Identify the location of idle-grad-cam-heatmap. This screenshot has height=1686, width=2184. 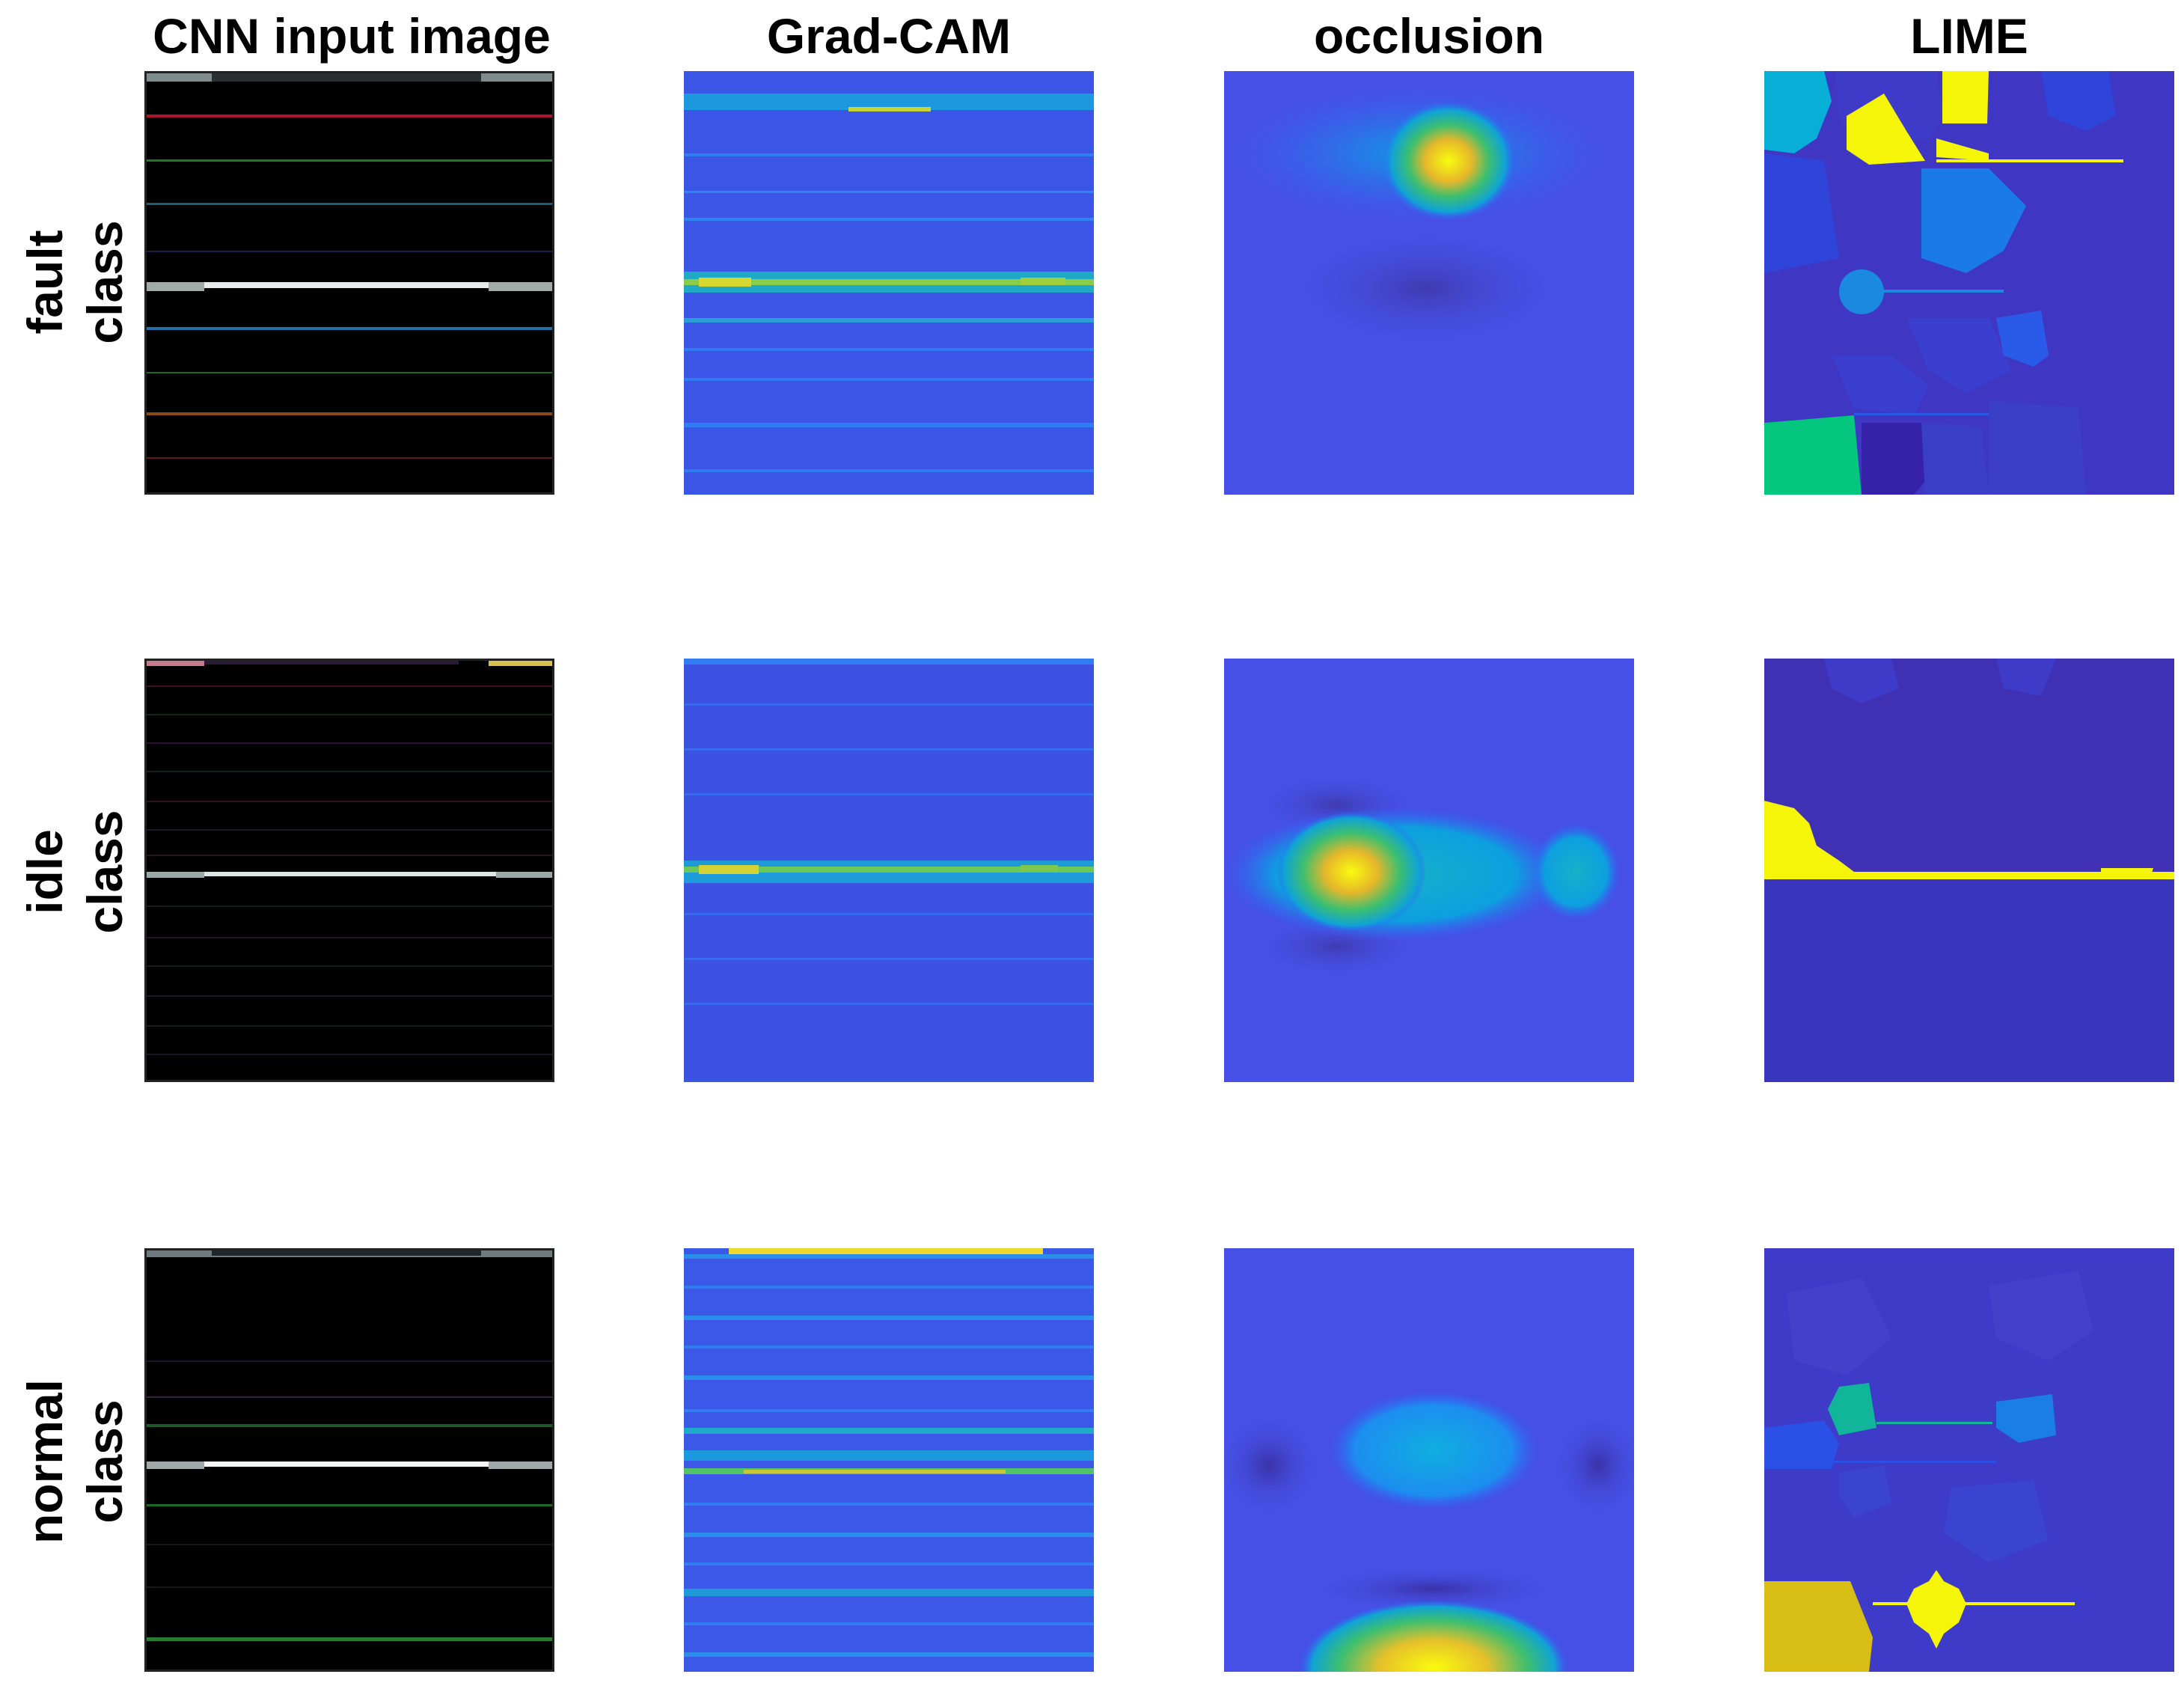
(889, 871).